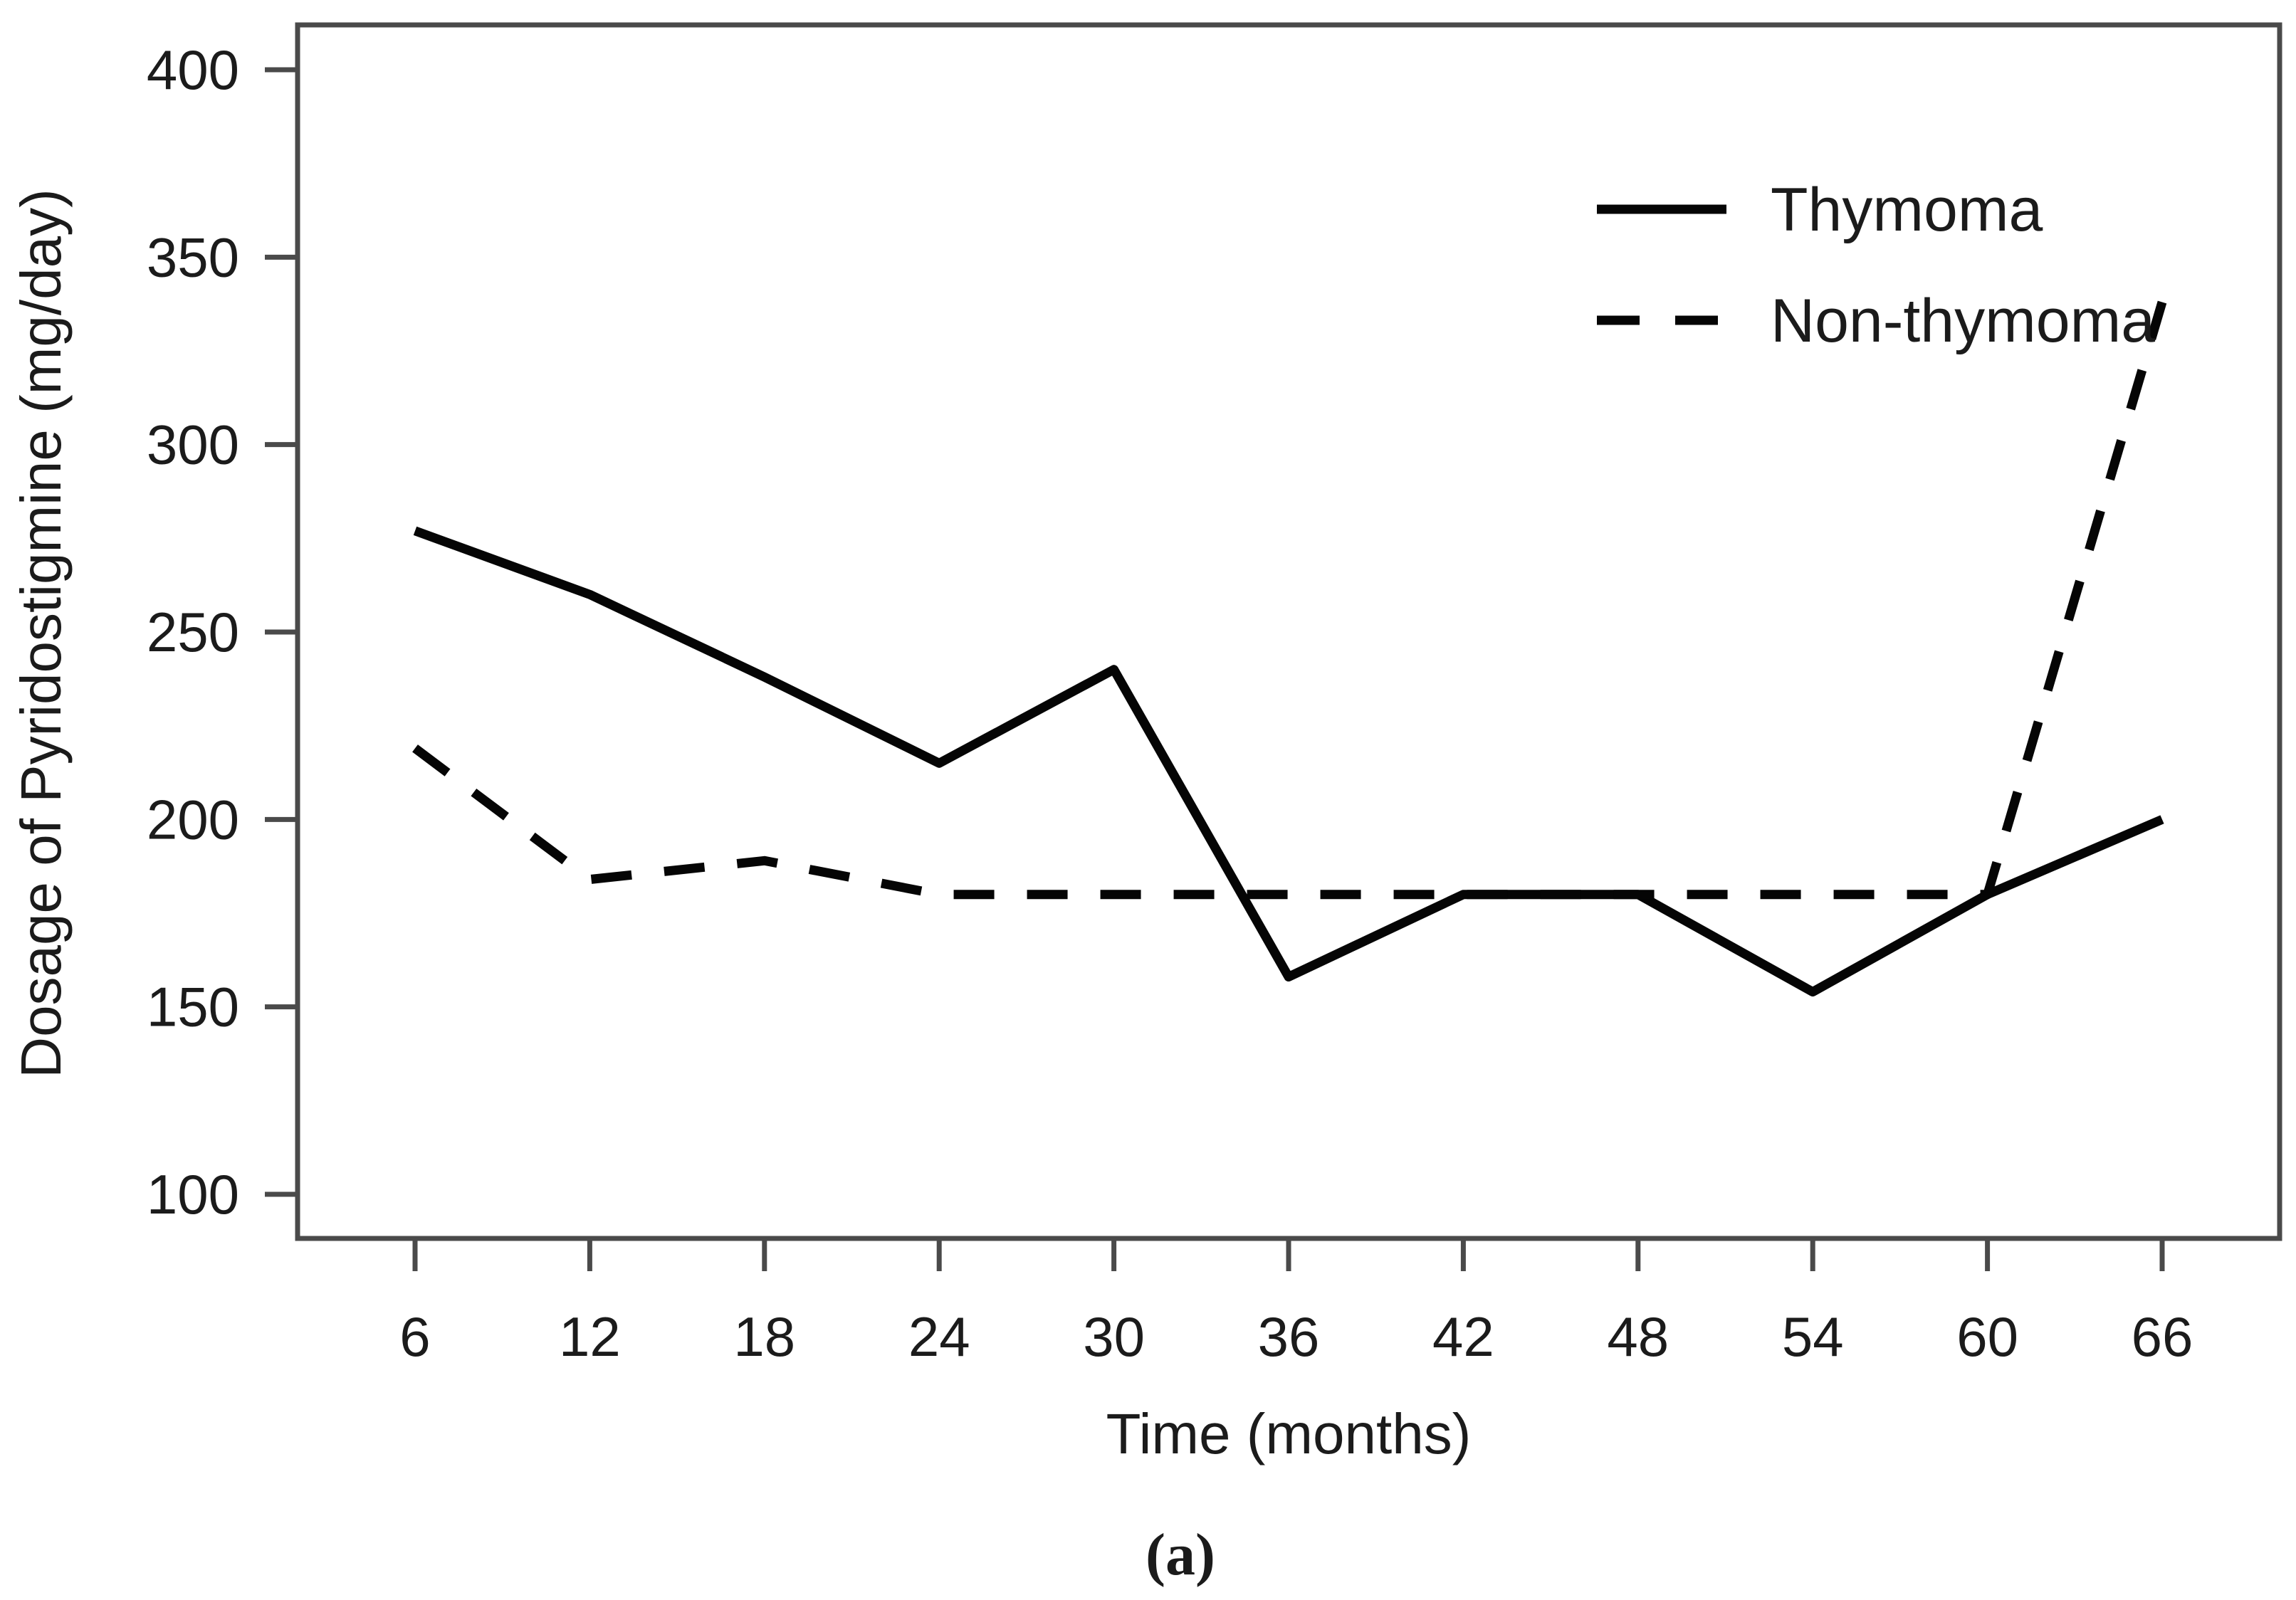 This screenshot has height=1600, width=2296. Describe the element at coordinates (193, 820) in the screenshot. I see `y-tick-label: 200` at that location.